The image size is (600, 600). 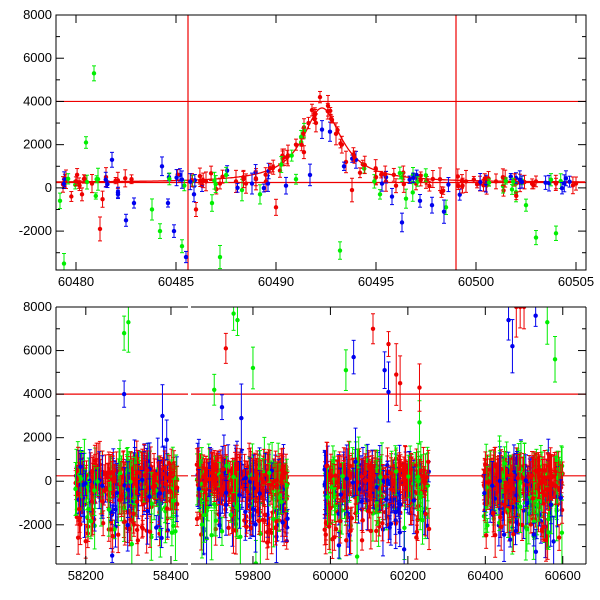 I want to click on x-tick-label: 60495, so click(x=376, y=281).